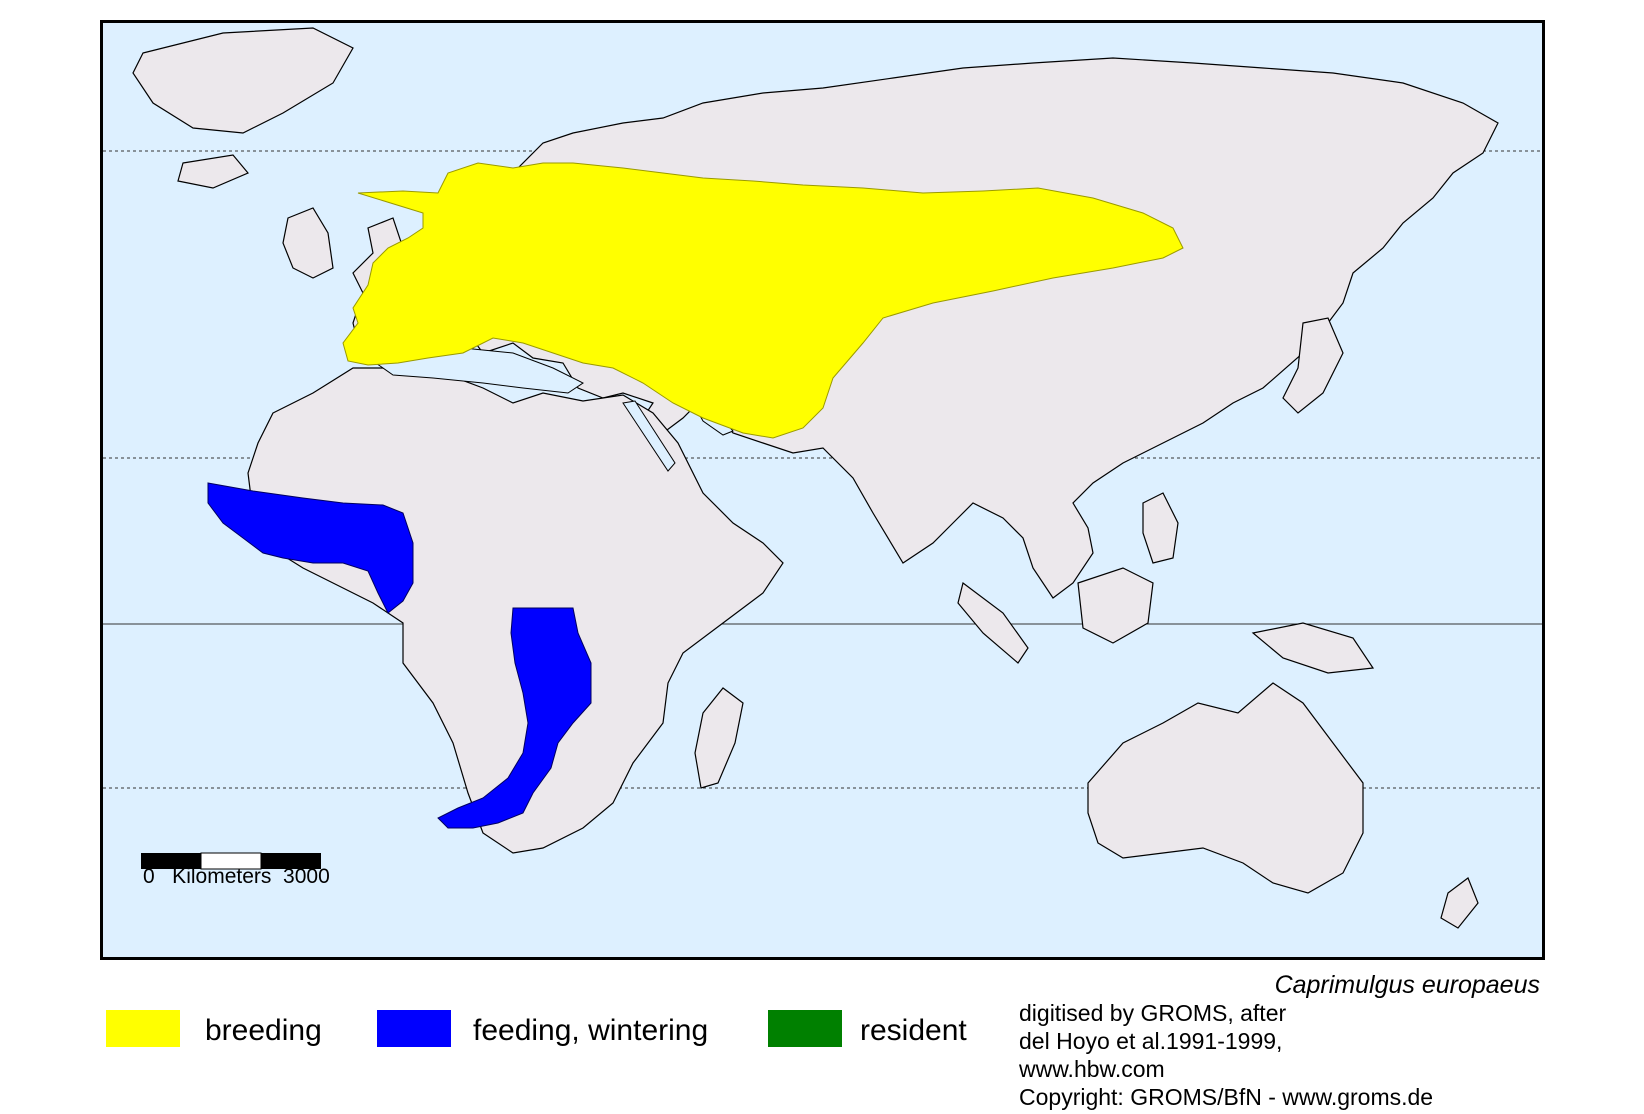 The image size is (1644, 1114). What do you see at coordinates (1151, 1041) in the screenshot?
I see `credit-line-2: del Hoyo et al.1991-1999,` at bounding box center [1151, 1041].